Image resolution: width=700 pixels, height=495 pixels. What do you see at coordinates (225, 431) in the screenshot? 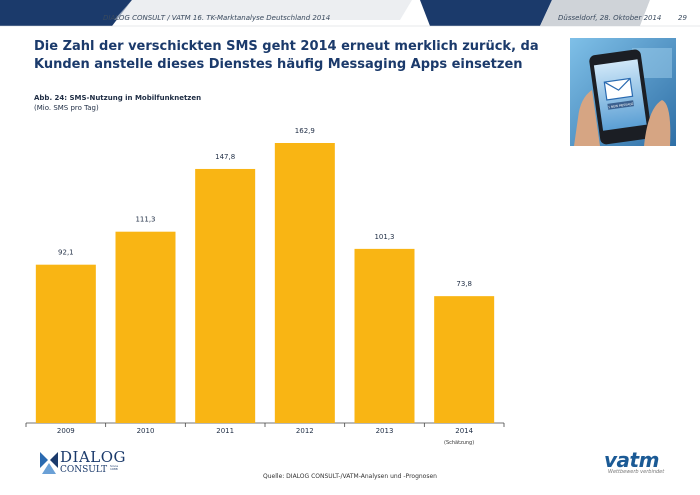
I see `x-tick-label-2011: 2011` at bounding box center [225, 431].